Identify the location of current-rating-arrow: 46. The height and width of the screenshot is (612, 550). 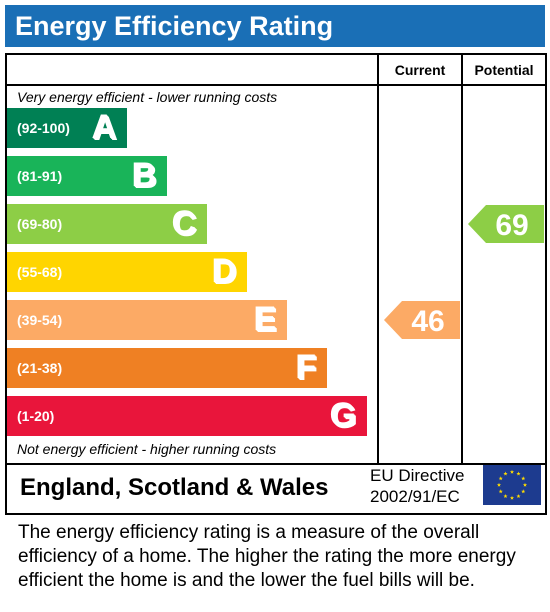
(422, 320).